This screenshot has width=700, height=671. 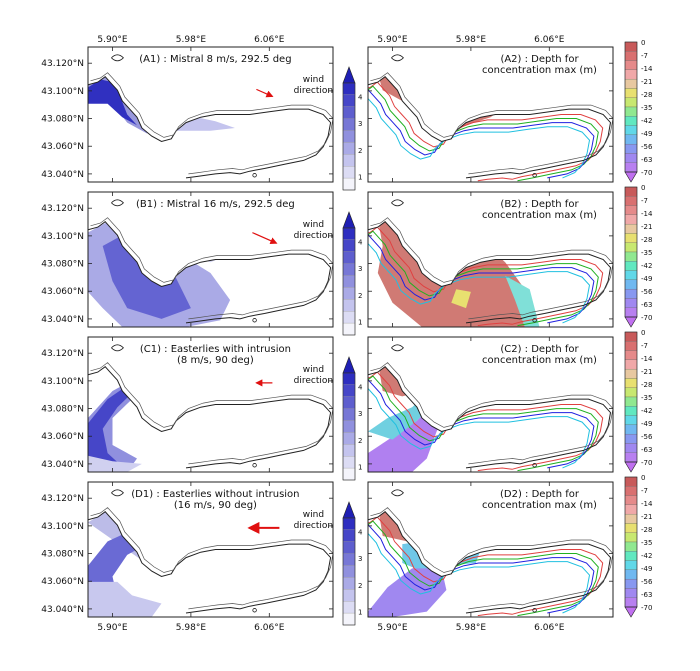 I want to click on frame-B2, so click(x=490, y=259).